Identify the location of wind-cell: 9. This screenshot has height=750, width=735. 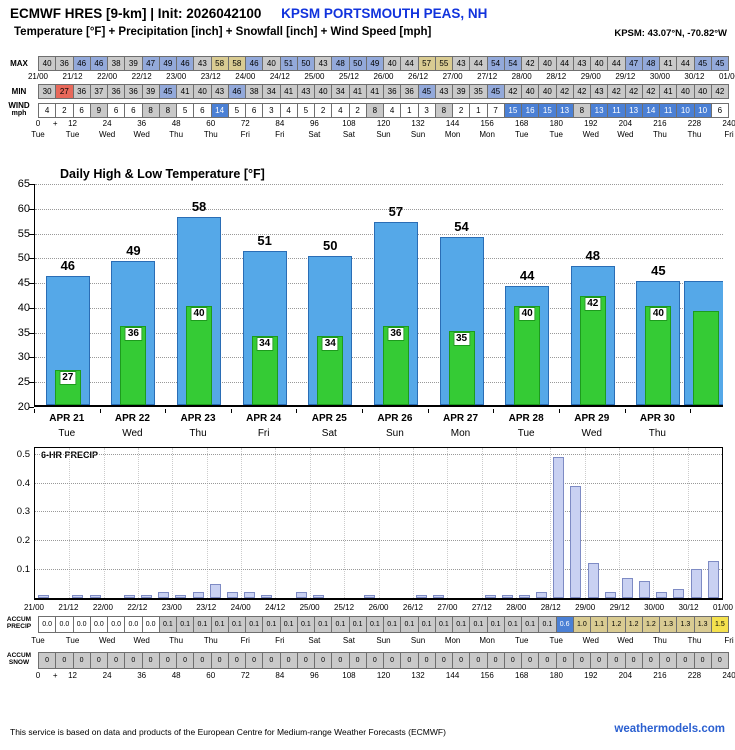
(98, 110).